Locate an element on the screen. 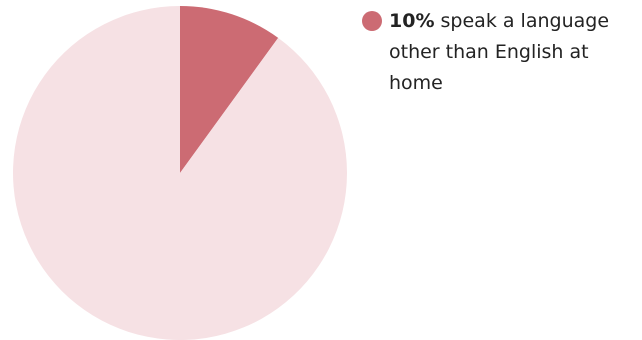 This screenshot has height=340, width=642. pie-slice-highlight is located at coordinates (229, 89).